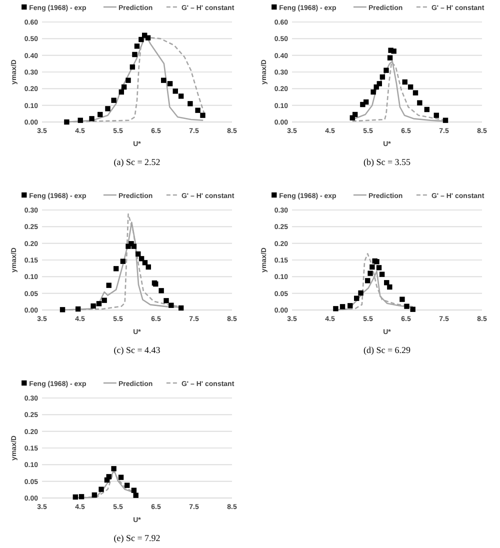 The width and height of the screenshot is (500, 548). Describe the element at coordinates (387, 350) in the screenshot. I see `text: (d) Sc = 6.29` at that location.